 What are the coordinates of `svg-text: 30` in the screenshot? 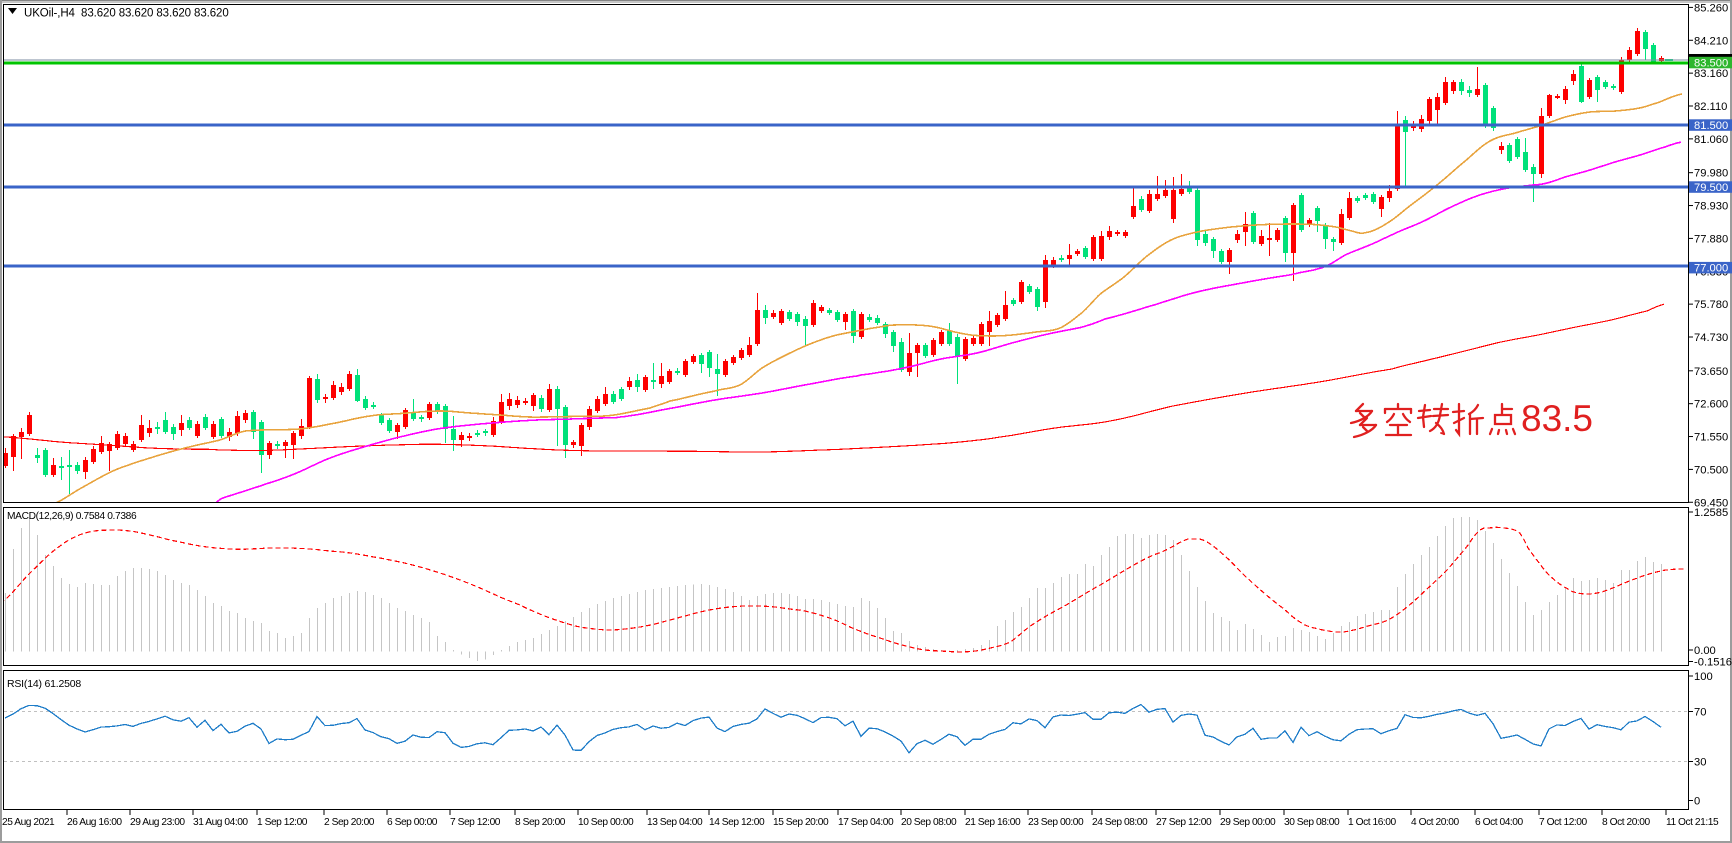 It's located at (1700, 763).